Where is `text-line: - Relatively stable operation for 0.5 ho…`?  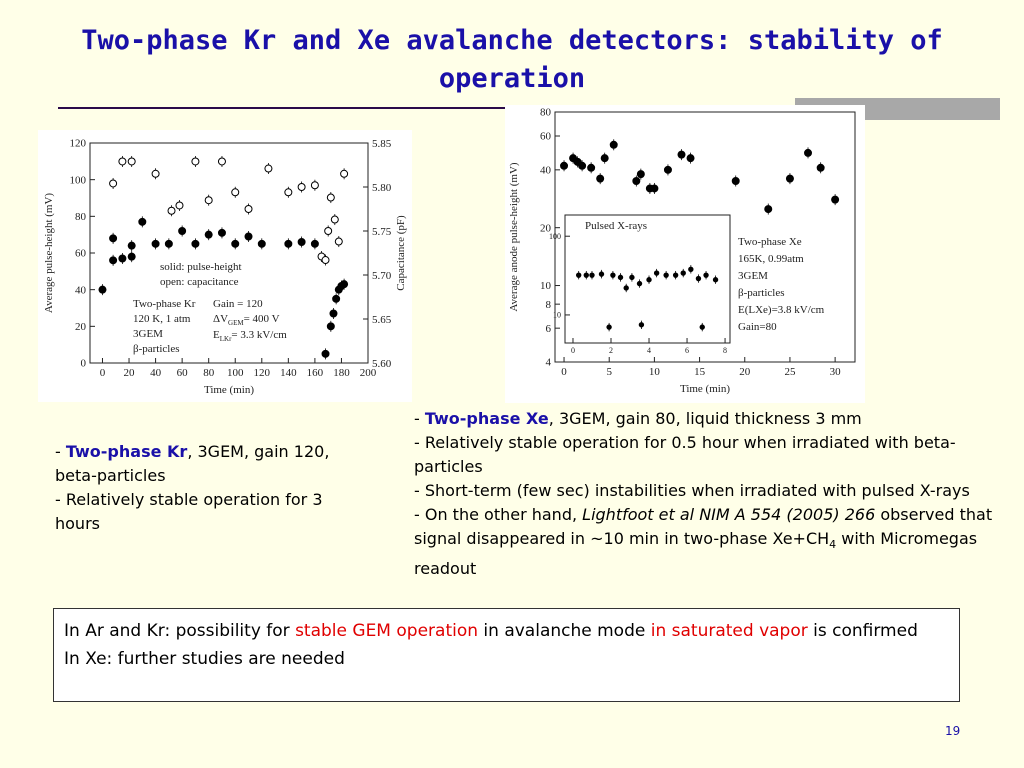
text-line: - Relatively stable operation for 0.5 ho… is located at coordinates (711, 455).